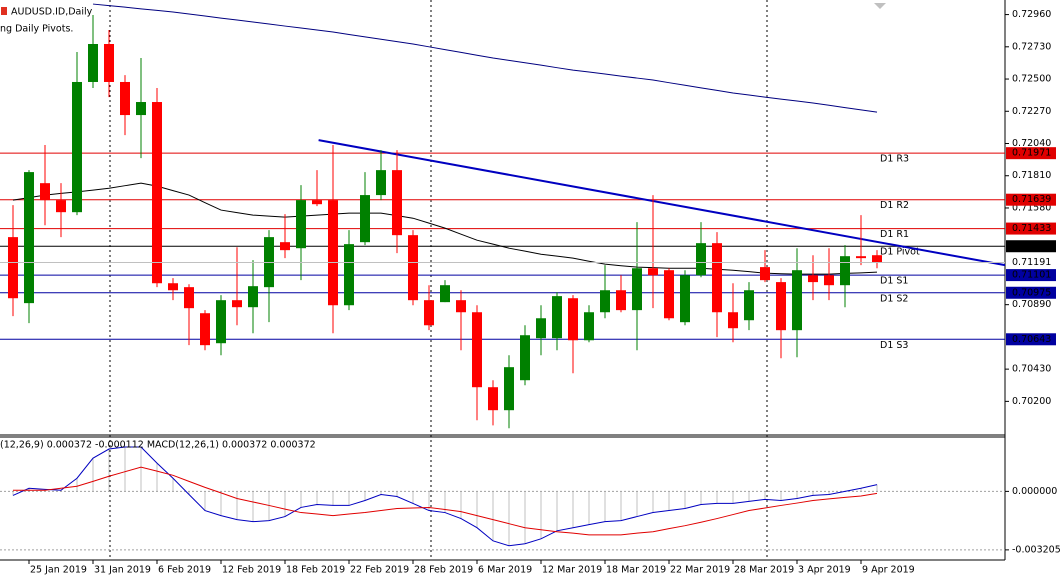 The width and height of the screenshot is (1061, 579). What do you see at coordinates (888, 570) in the screenshot?
I see `x-tick-label: 9 Apr 2019` at bounding box center [888, 570].